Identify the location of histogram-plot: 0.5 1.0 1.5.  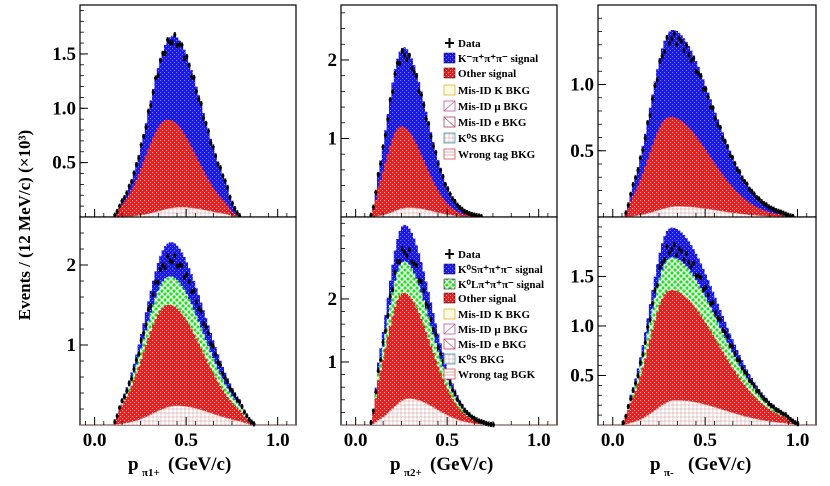
(174, 114).